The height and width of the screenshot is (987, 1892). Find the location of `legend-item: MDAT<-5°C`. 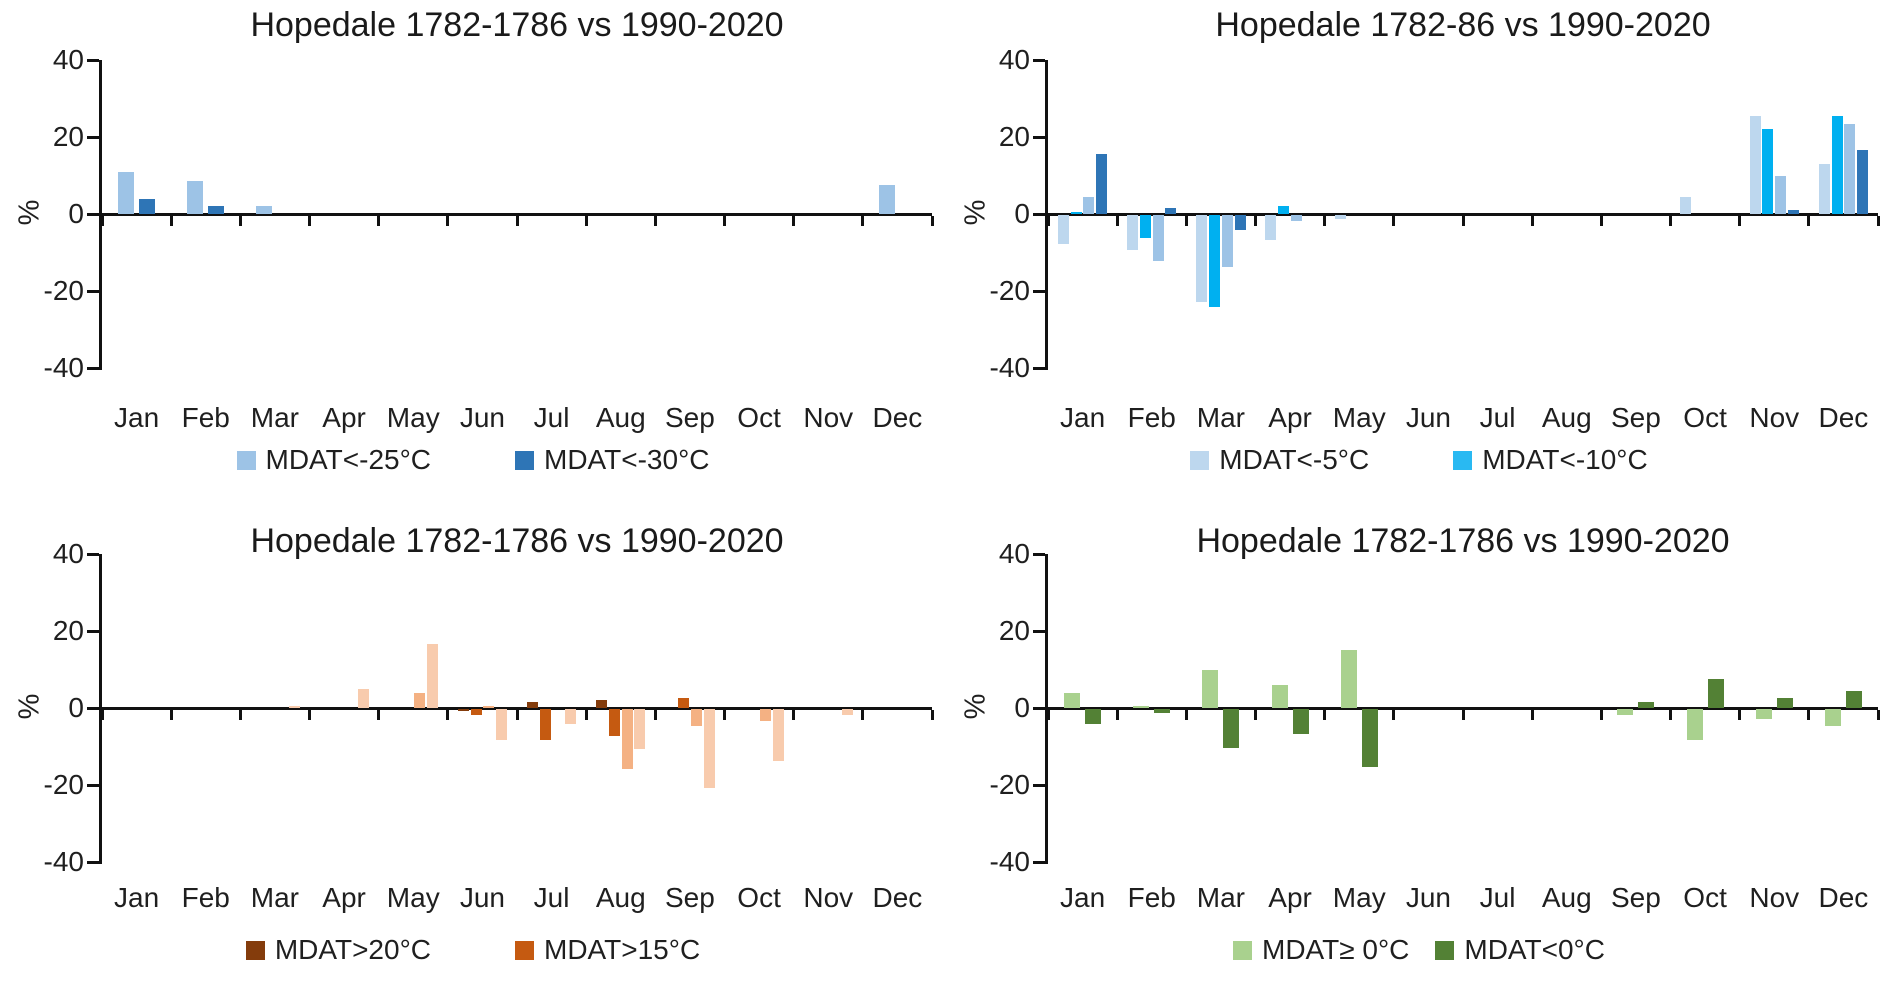

legend-item: MDAT<-5°C is located at coordinates (1279, 460).